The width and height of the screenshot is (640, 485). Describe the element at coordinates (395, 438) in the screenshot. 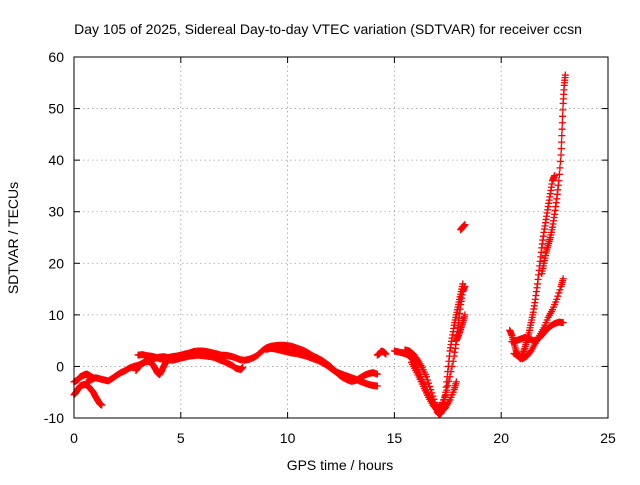

I see `x-tick-label: 15` at that location.